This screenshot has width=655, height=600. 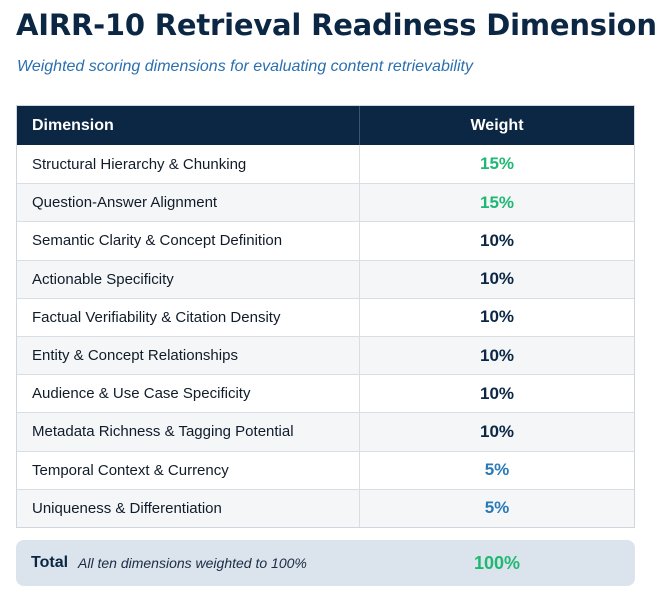 I want to click on header-weight: Weight, so click(x=497, y=125).